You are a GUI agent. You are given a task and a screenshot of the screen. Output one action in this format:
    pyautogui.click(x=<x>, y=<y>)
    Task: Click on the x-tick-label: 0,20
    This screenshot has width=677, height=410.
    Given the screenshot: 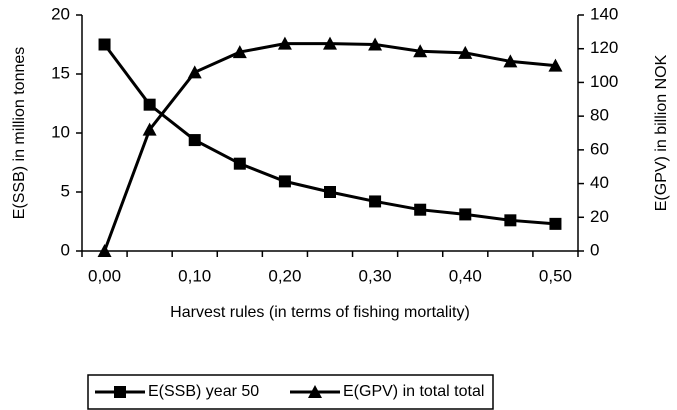 What is the action you would take?
    pyautogui.click(x=284, y=275)
    